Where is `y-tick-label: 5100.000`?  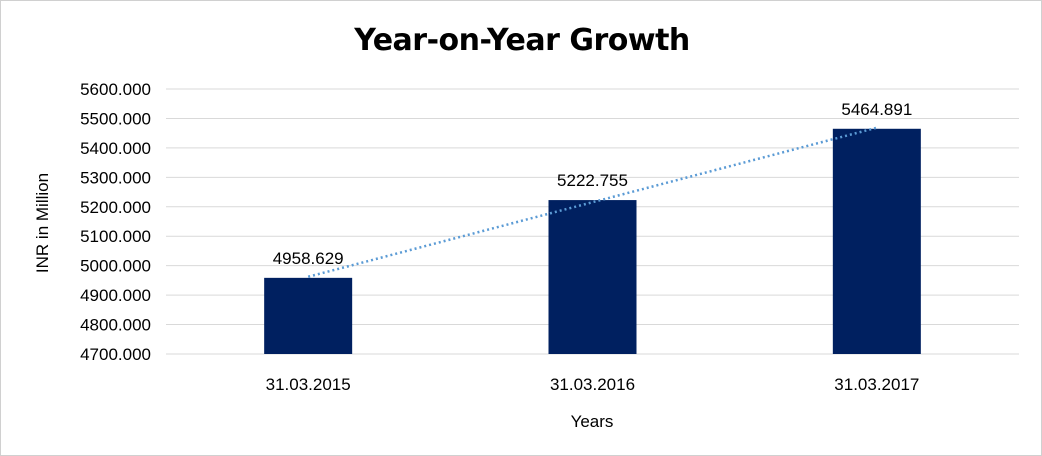
y-tick-label: 5100.000 is located at coordinates (115, 236).